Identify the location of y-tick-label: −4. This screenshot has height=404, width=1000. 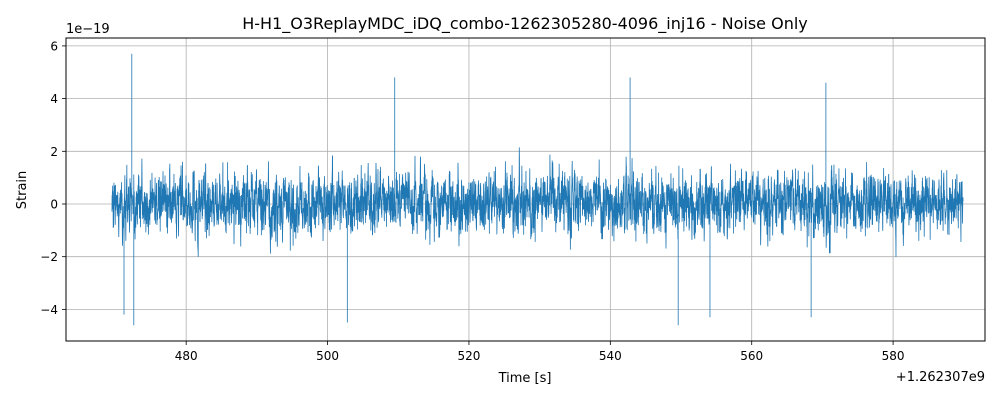
(49, 310).